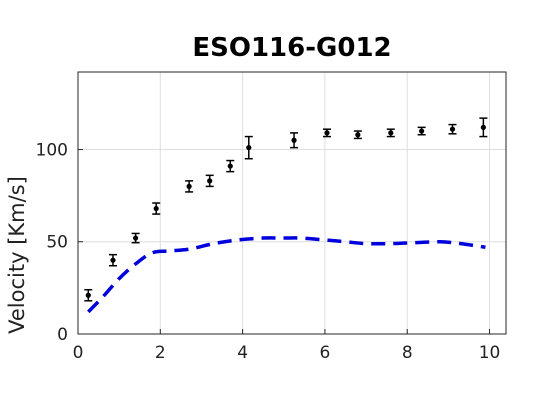 The width and height of the screenshot is (560, 420). What do you see at coordinates (287, 353) in the screenshot?
I see `x-tick-labels: 0 2 4 6 8 10` at bounding box center [287, 353].